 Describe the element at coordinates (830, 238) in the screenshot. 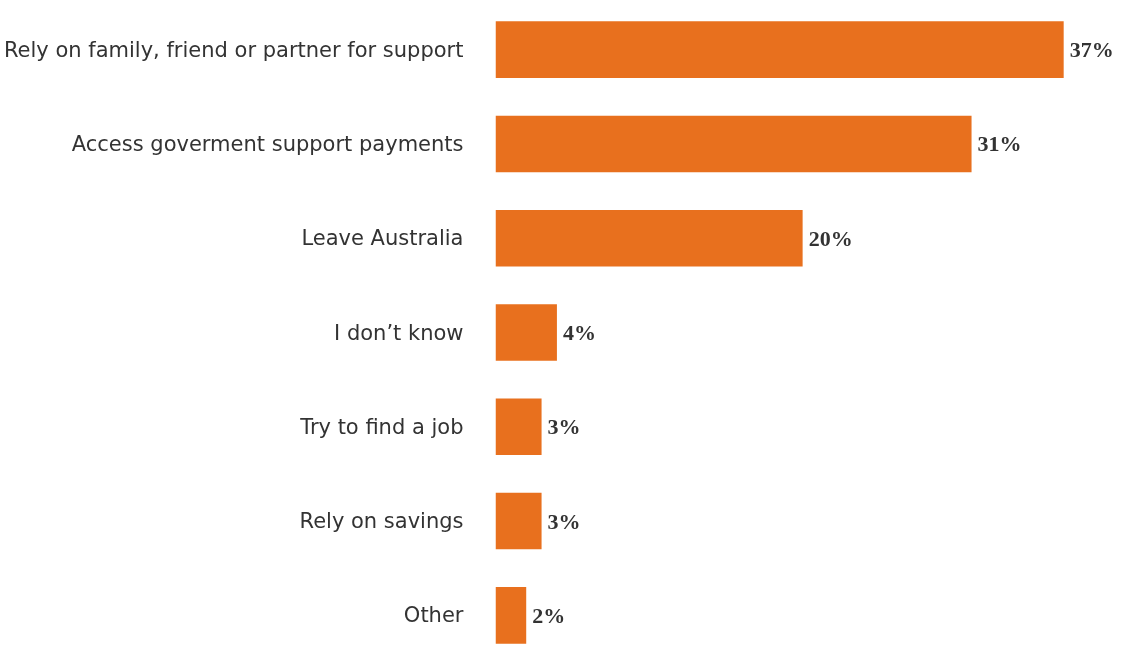

I see `data-label: 20%` at that location.